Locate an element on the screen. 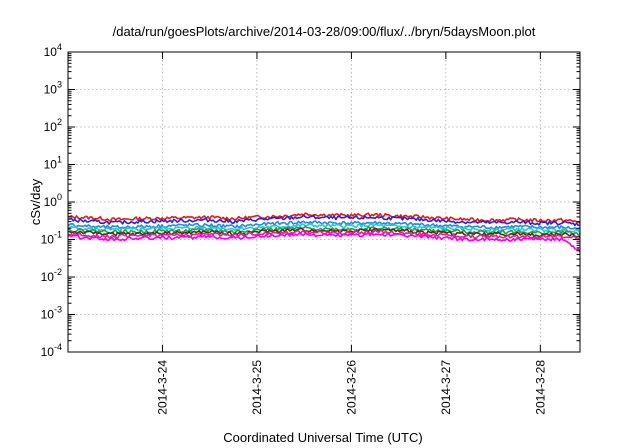 This screenshot has width=640, height=448. series-lines is located at coordinates (324, 232).